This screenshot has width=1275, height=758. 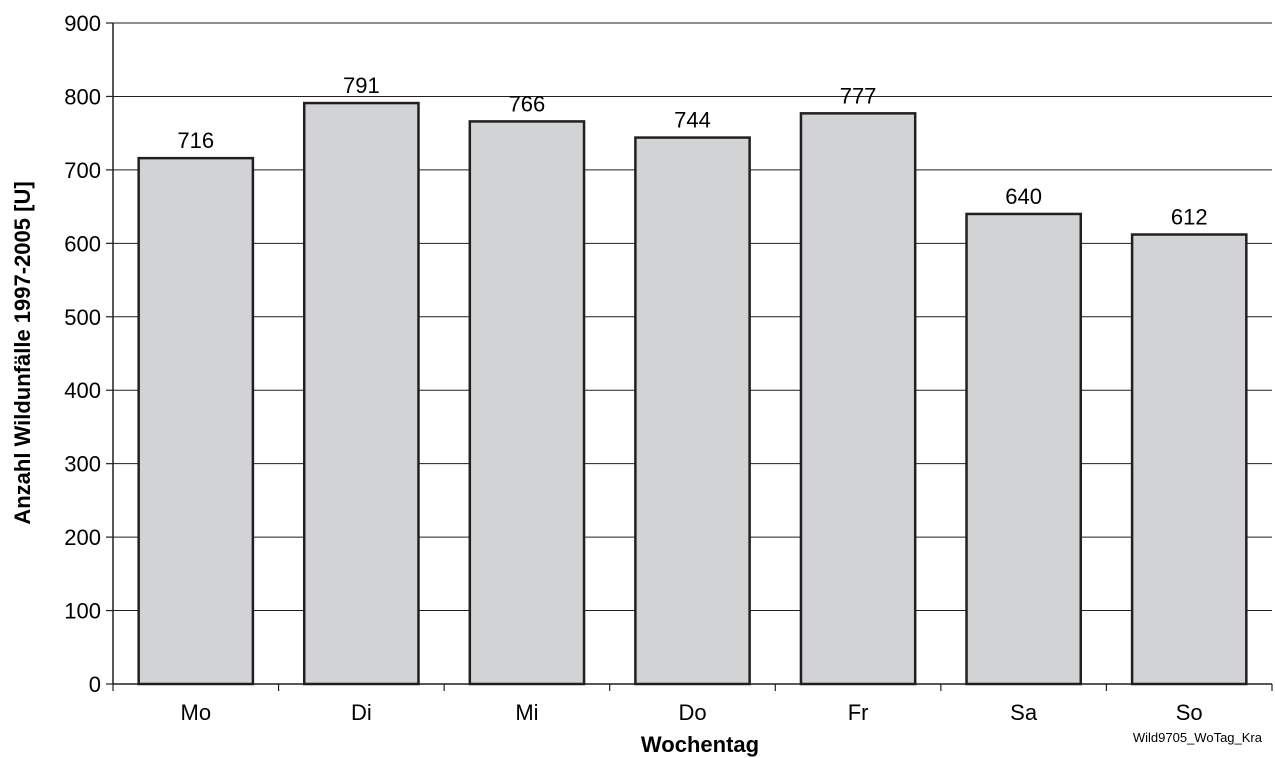 What do you see at coordinates (858, 399) in the screenshot?
I see `bar-fr` at bounding box center [858, 399].